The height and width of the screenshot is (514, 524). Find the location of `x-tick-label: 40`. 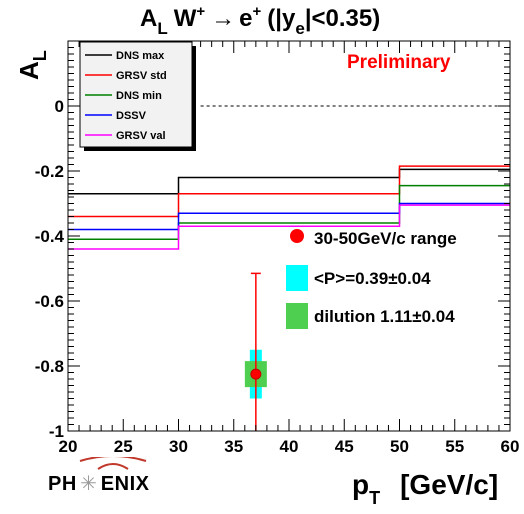

x-tick-label: 40 is located at coordinates (289, 446).